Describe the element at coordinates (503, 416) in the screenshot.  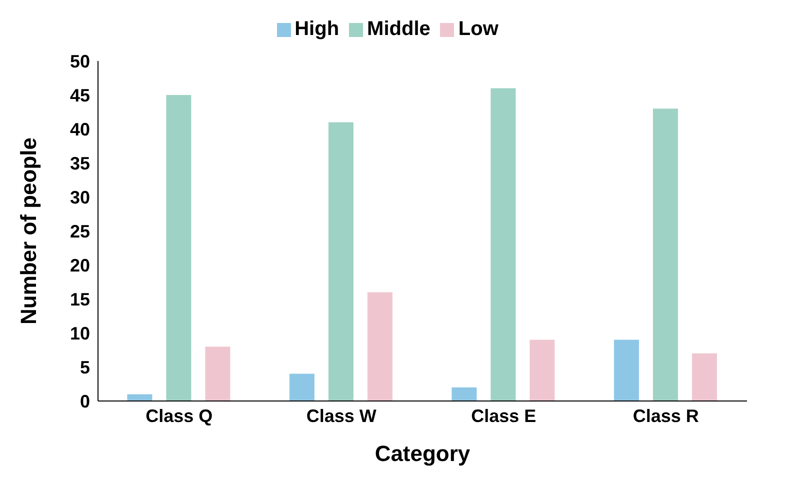
I see `x-tick-label: Class E` at that location.